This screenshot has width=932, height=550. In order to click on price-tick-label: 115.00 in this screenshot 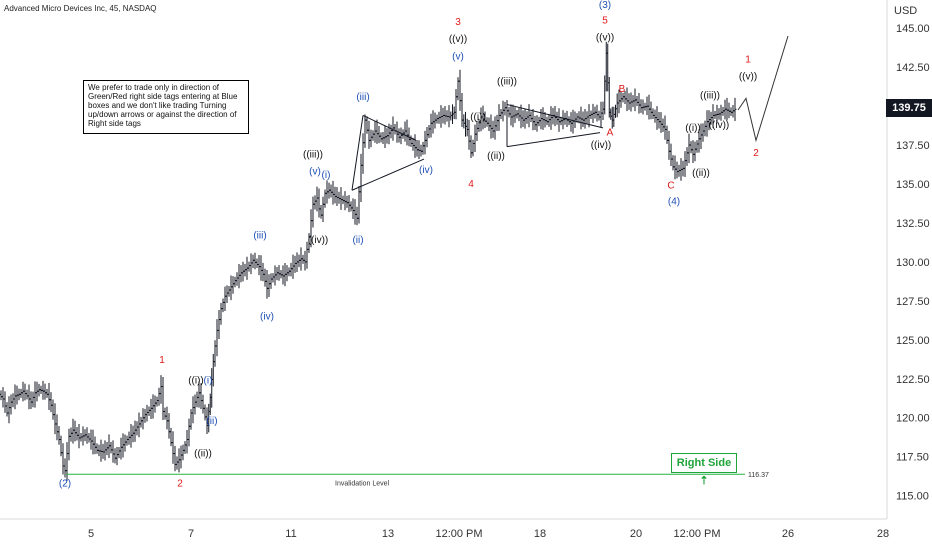, I will do `click(912, 497)`.